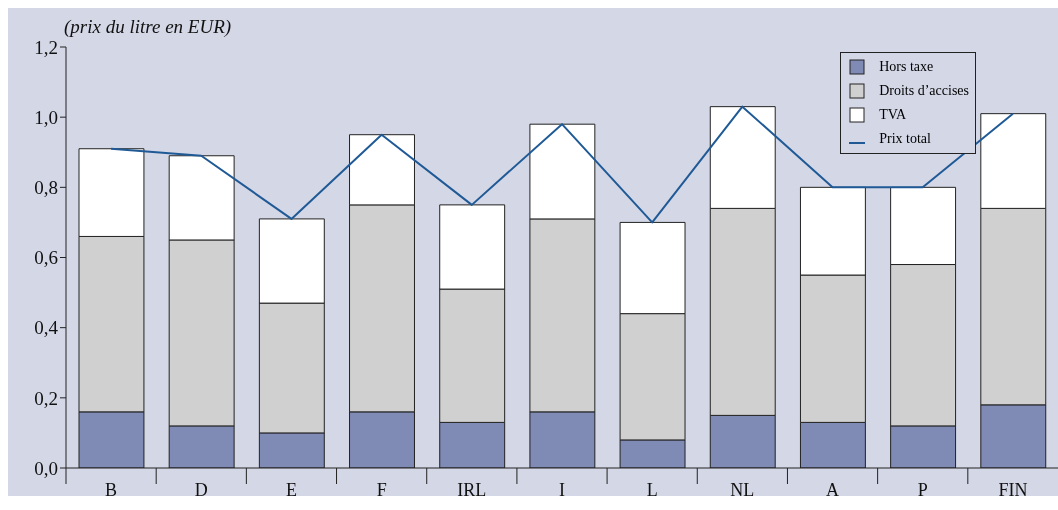 This screenshot has width=1058, height=510. Describe the element at coordinates (201, 490) in the screenshot. I see `x-tick-label: D` at that location.